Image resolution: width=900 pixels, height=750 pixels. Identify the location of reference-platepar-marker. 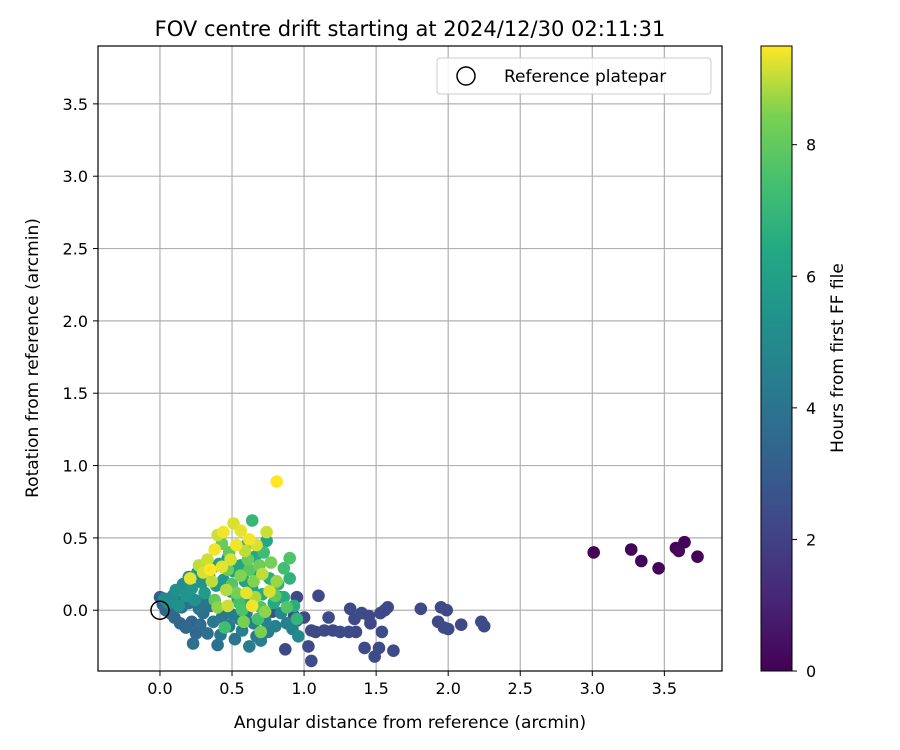
(160, 610).